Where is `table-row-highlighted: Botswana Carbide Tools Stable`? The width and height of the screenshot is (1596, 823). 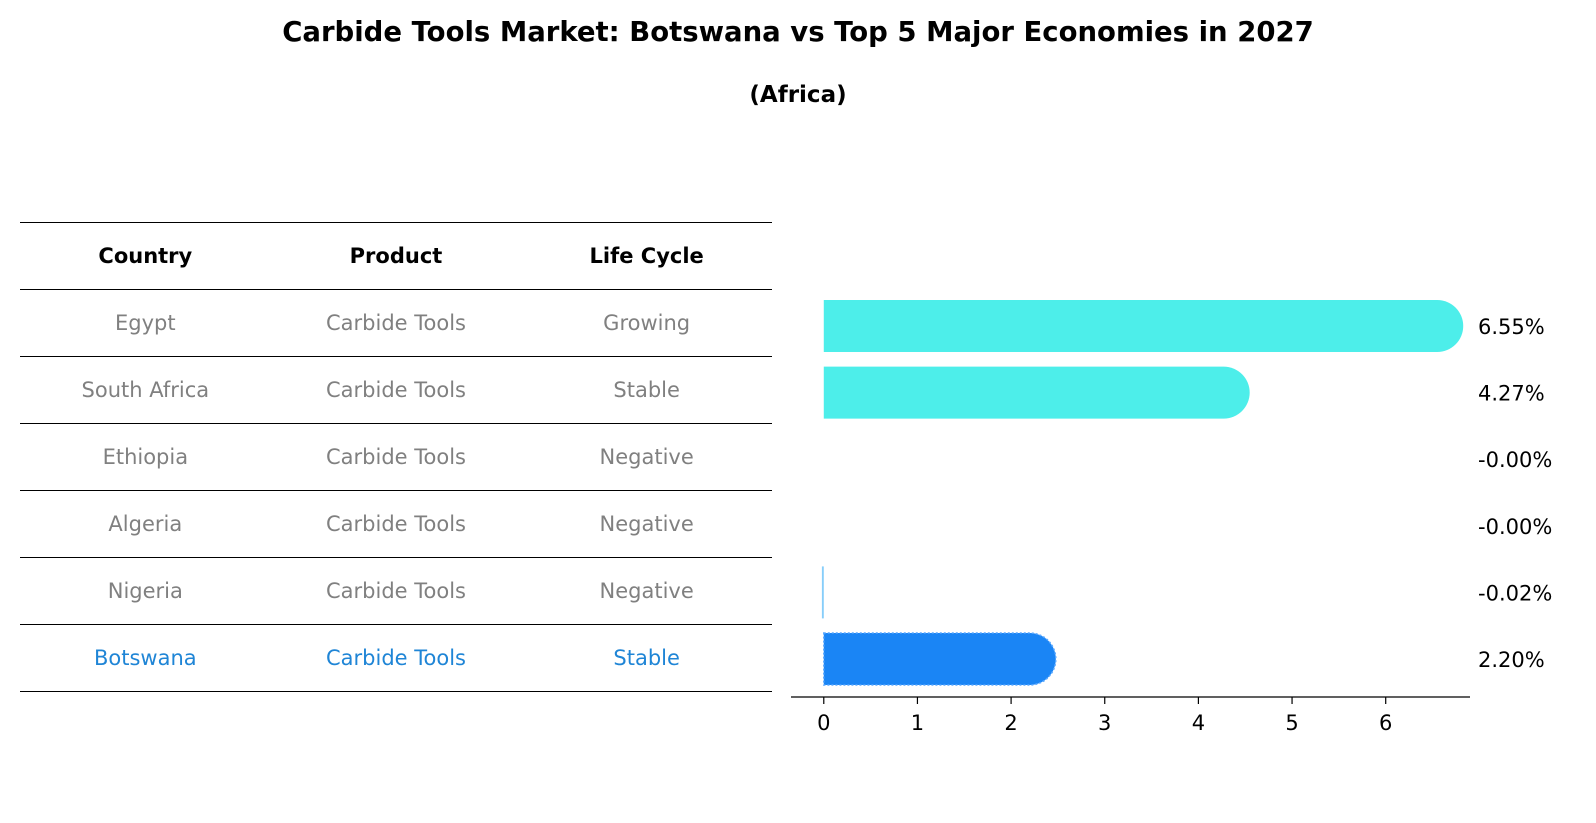 table-row-highlighted: Botswana Carbide Tools Stable is located at coordinates (396, 658).